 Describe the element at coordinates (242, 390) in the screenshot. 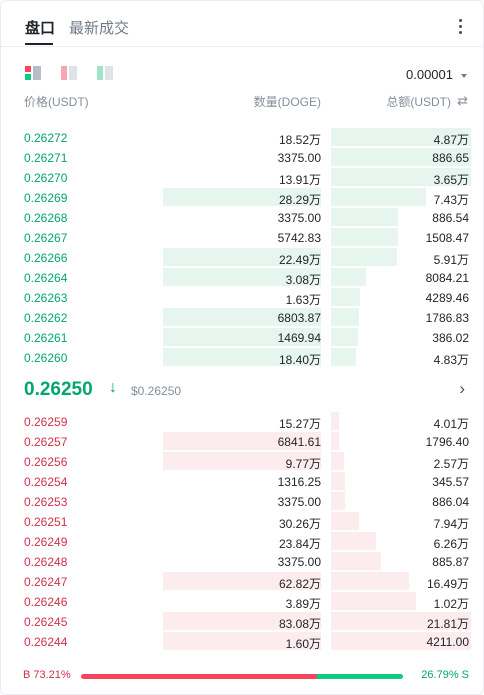

I see `last-price-row: 0.26250 ↓ $0.26250 ›` at that location.